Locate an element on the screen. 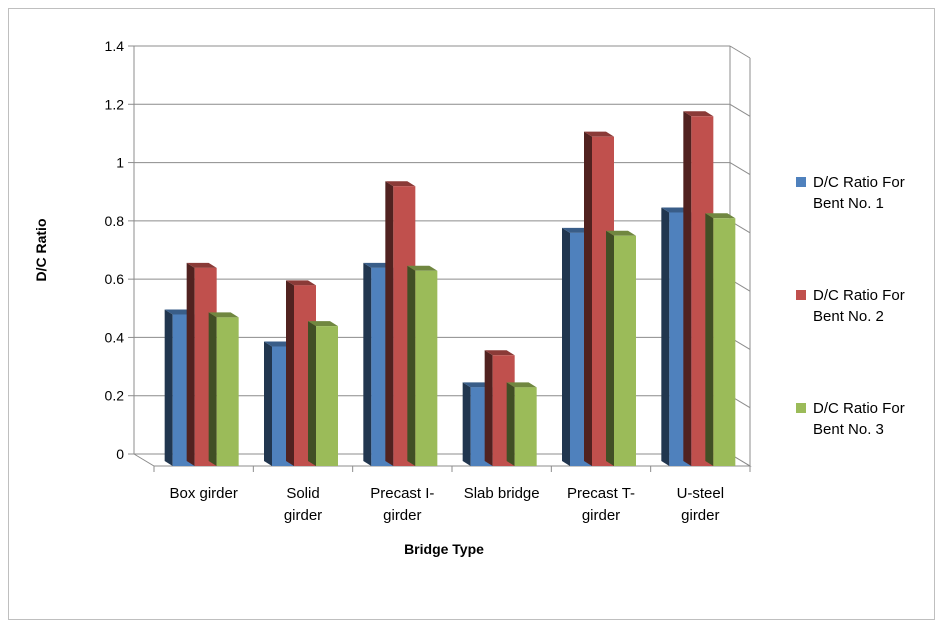 The width and height of the screenshot is (936, 620). y-tick-label: 0.6 is located at coordinates (115, 279).